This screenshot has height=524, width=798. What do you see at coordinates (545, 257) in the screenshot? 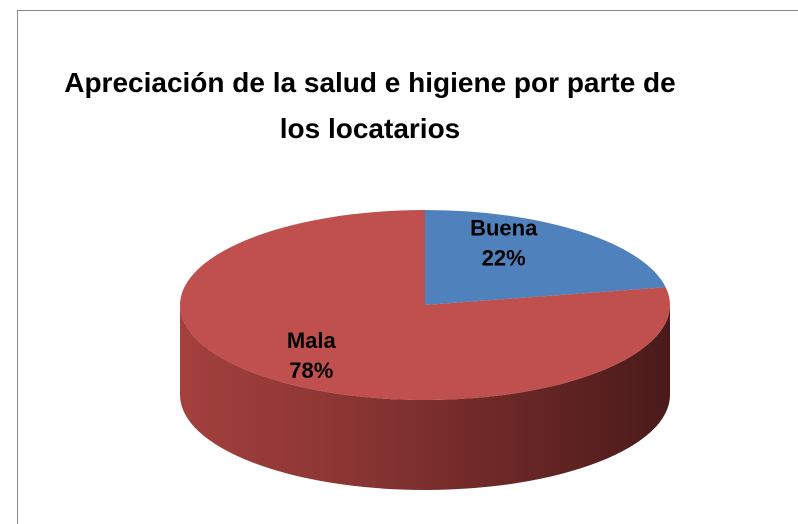
I see `pie-slice` at bounding box center [545, 257].